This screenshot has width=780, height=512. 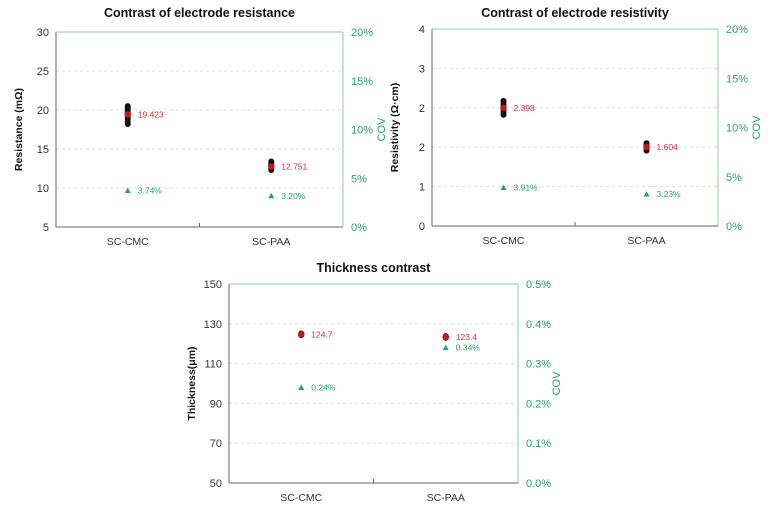 I want to click on mean-label: 12.751, so click(x=294, y=167).